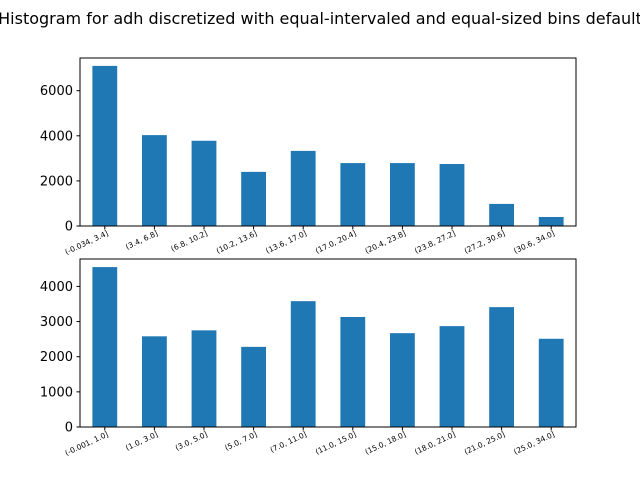 This screenshot has height=480, width=640. I want to click on x-tick-label: (11.0, 15.0], so click(336, 443).